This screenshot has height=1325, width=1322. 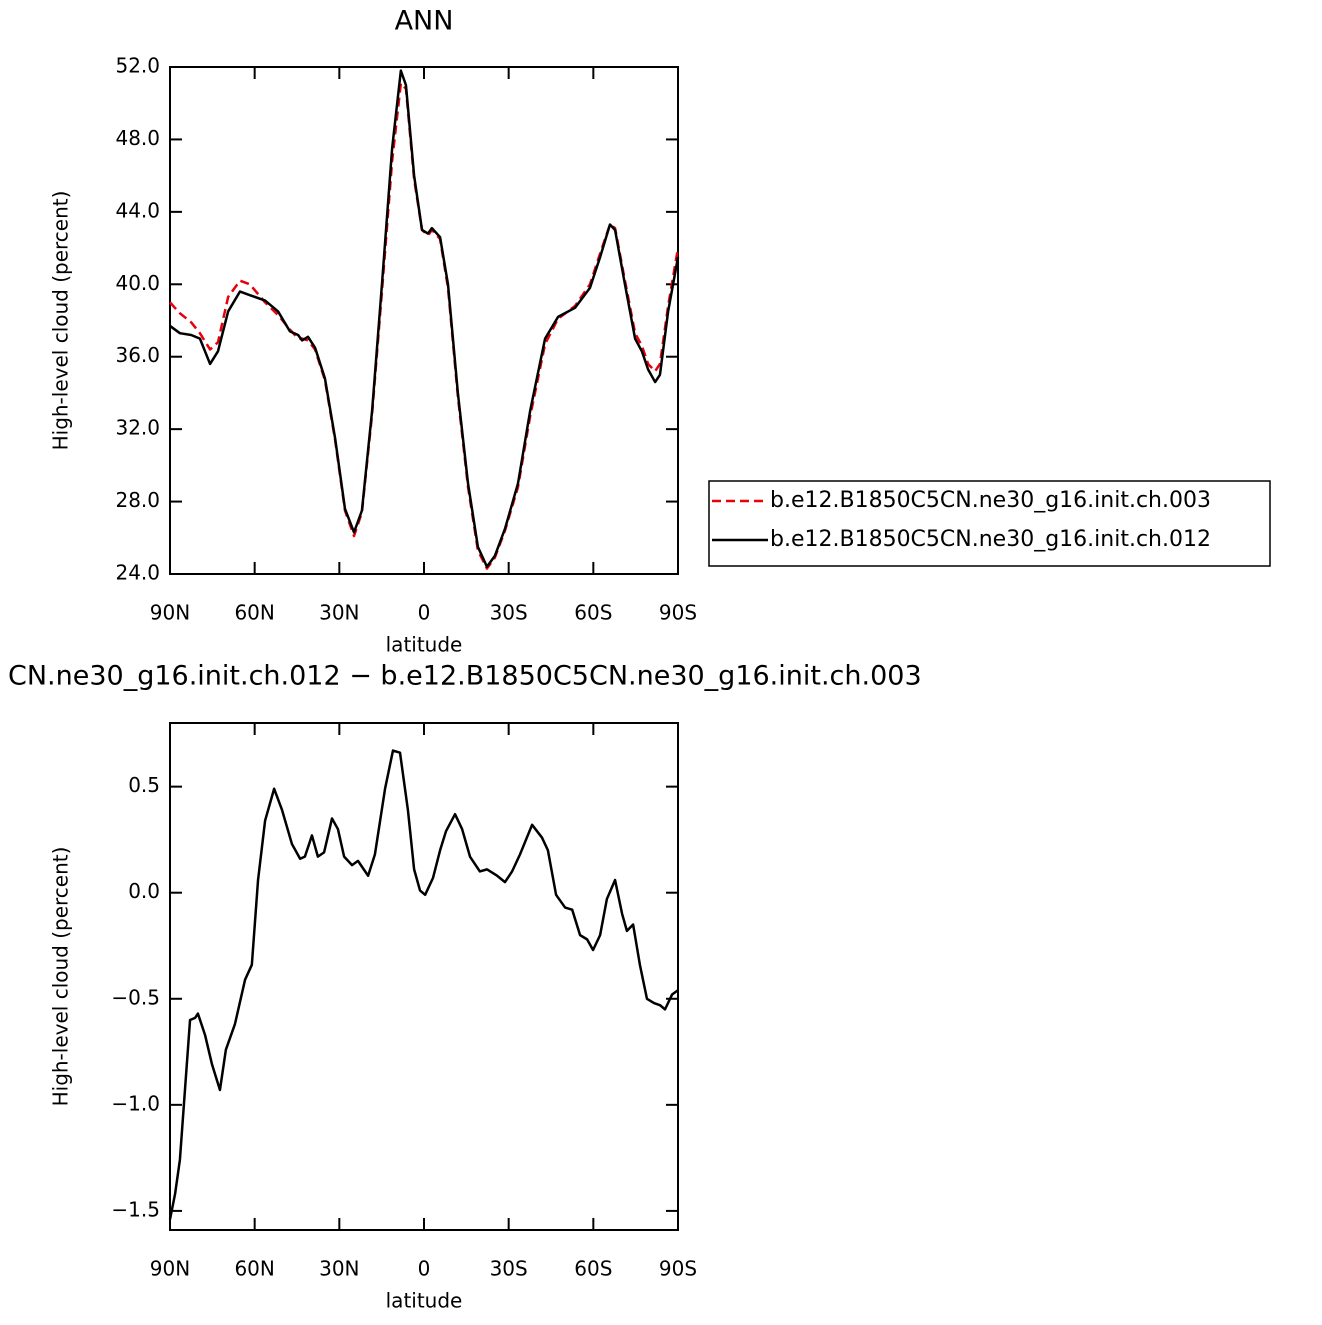 I want to click on y-tick-label: 48.0, so click(x=137, y=138).